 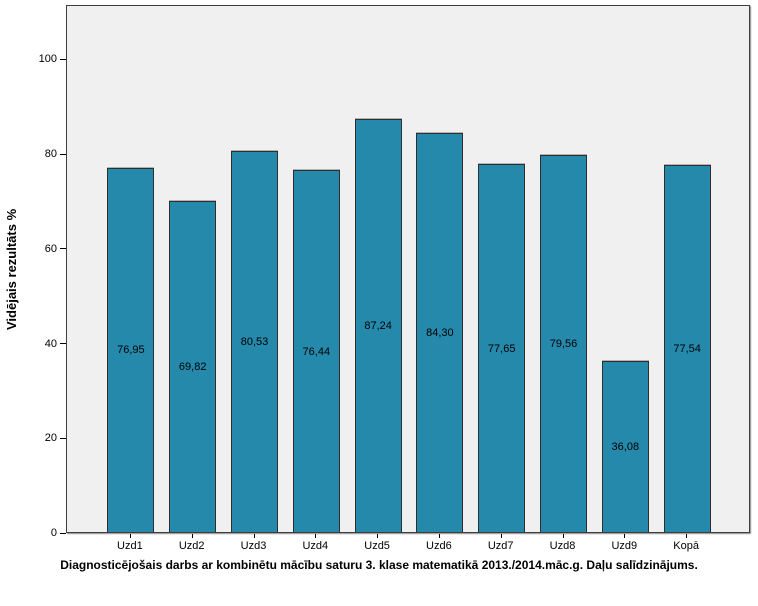 I want to click on bar-uzd2: 69,82, so click(x=193, y=366).